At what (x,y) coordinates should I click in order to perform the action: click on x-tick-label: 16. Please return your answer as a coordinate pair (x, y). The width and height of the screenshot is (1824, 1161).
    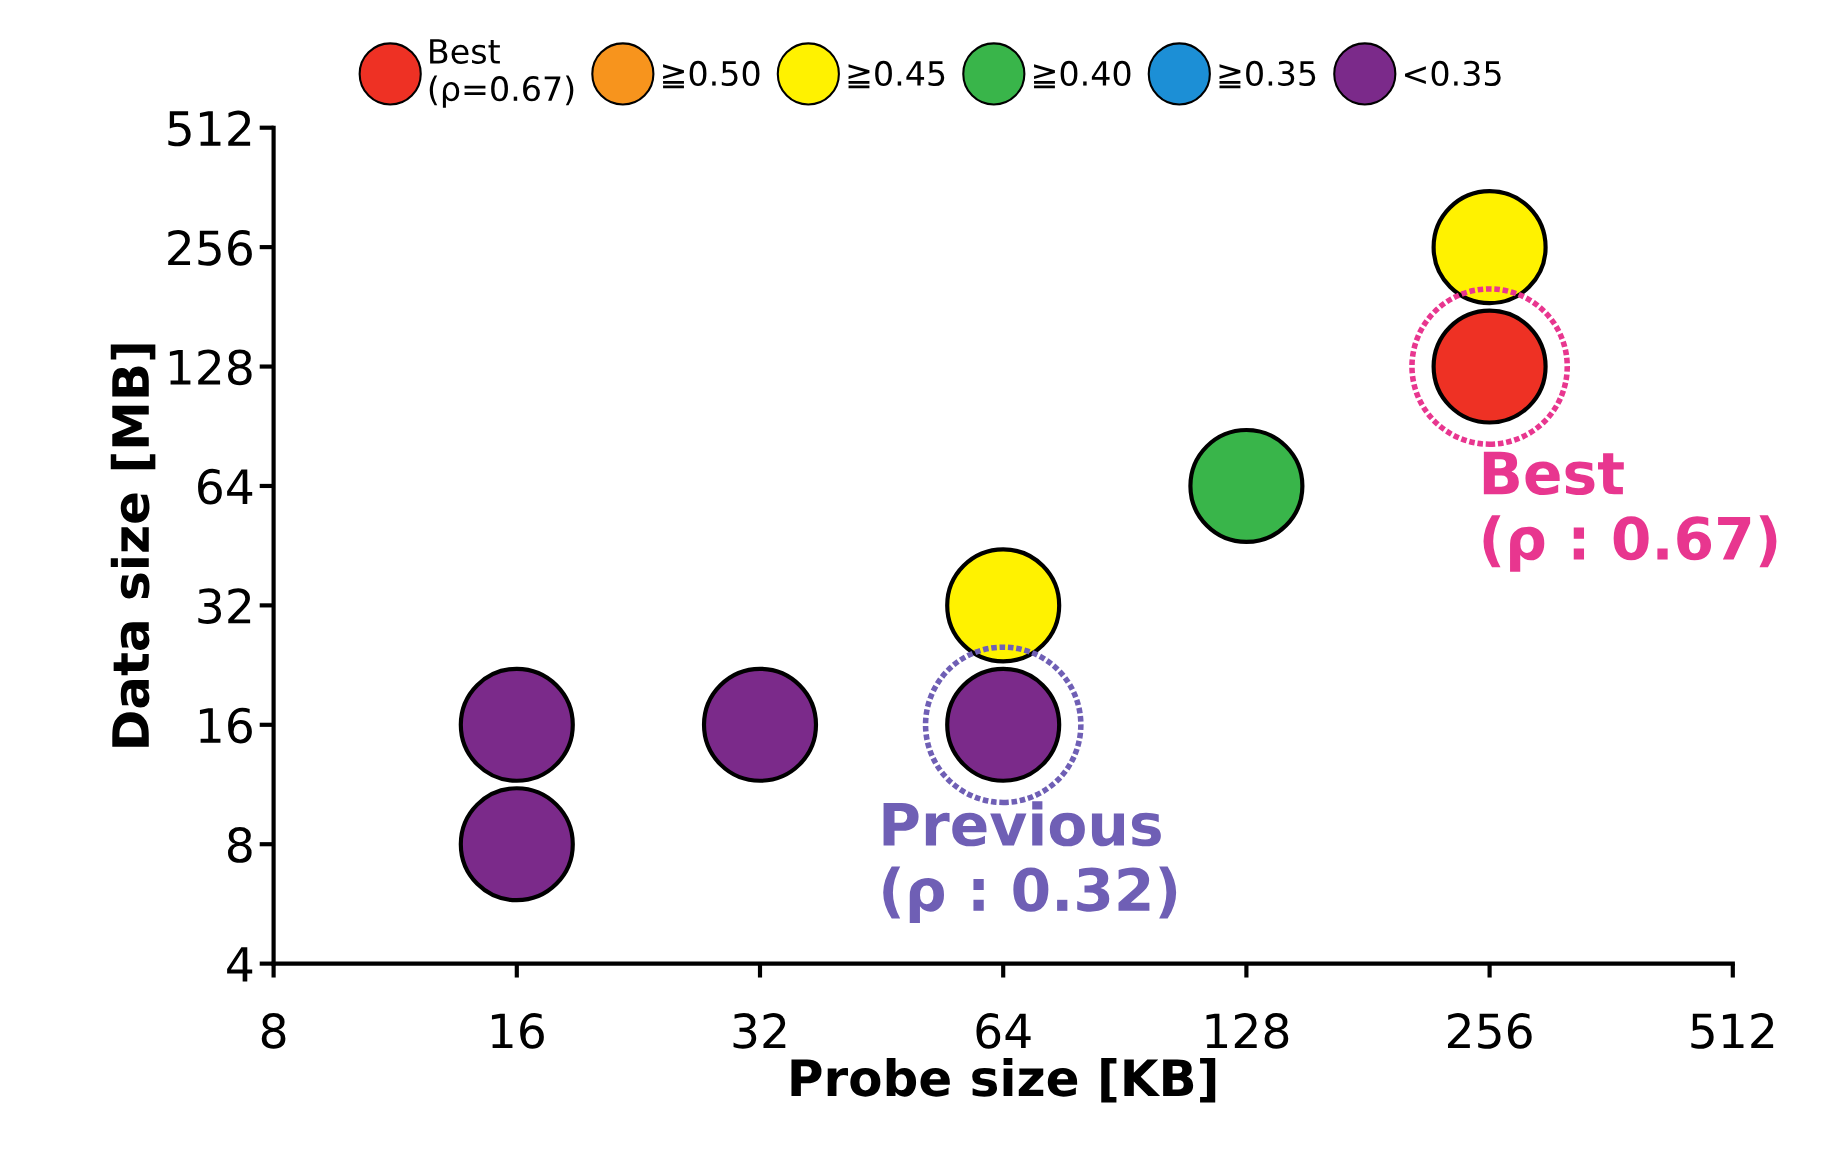
    Looking at the image, I should click on (517, 1031).